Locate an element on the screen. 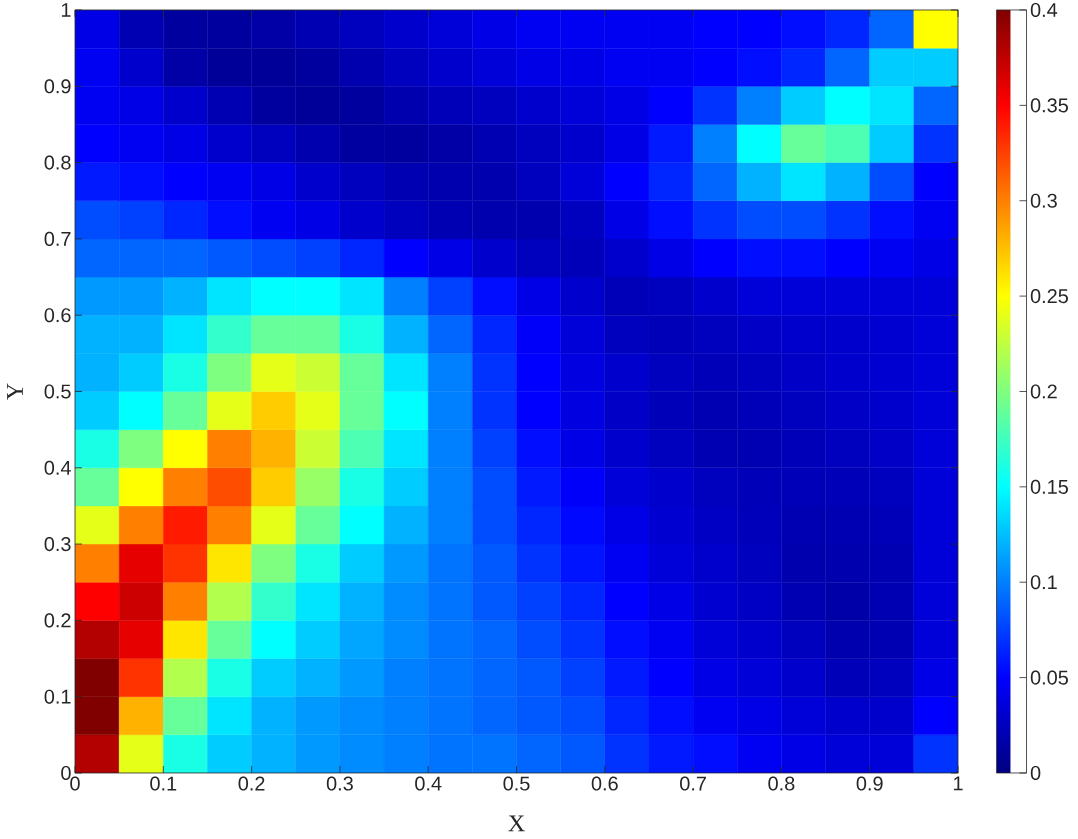 The height and width of the screenshot is (839, 1078). x-tick-label: 0.4 is located at coordinates (428, 783).